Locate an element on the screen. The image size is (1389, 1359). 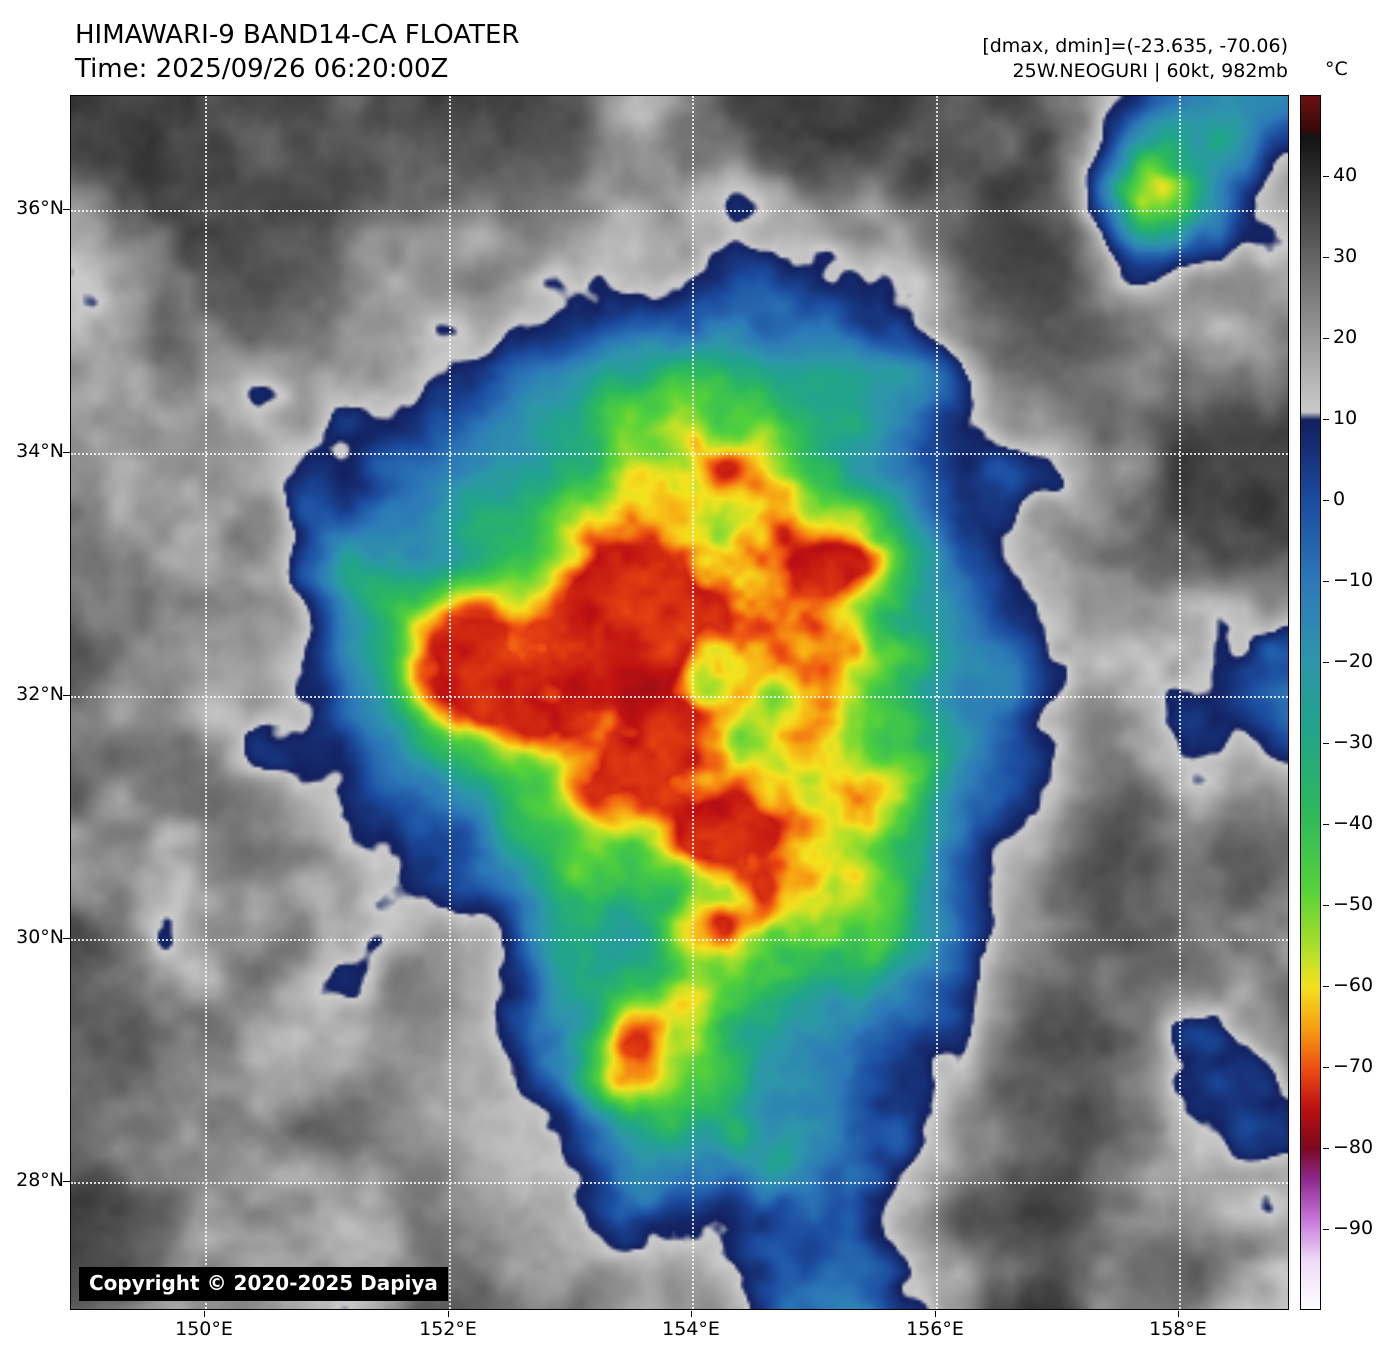
lon-label: 154°E is located at coordinates (691, 1329).